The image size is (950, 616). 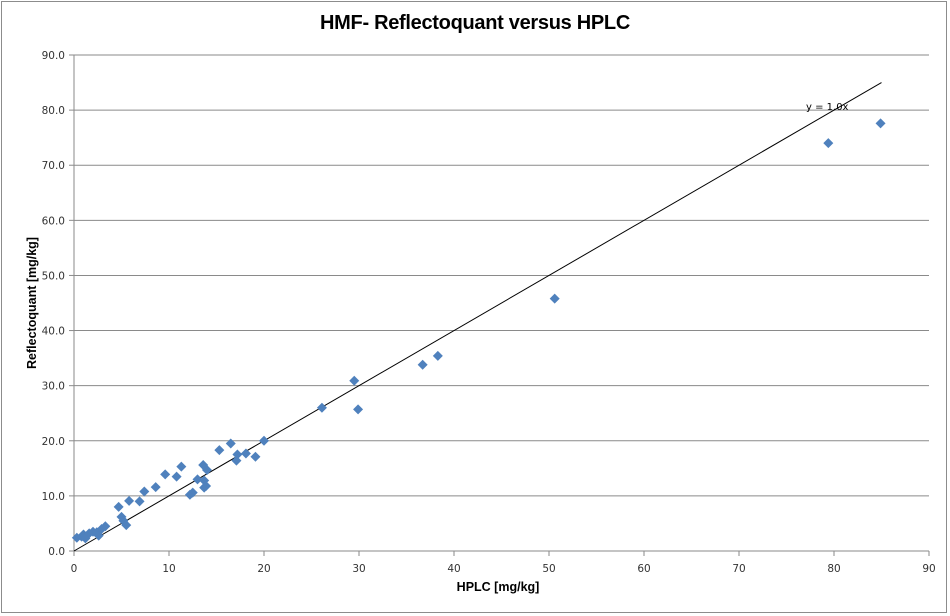 What do you see at coordinates (53, 387) in the screenshot?
I see `y-tick-label: 30.0` at bounding box center [53, 387].